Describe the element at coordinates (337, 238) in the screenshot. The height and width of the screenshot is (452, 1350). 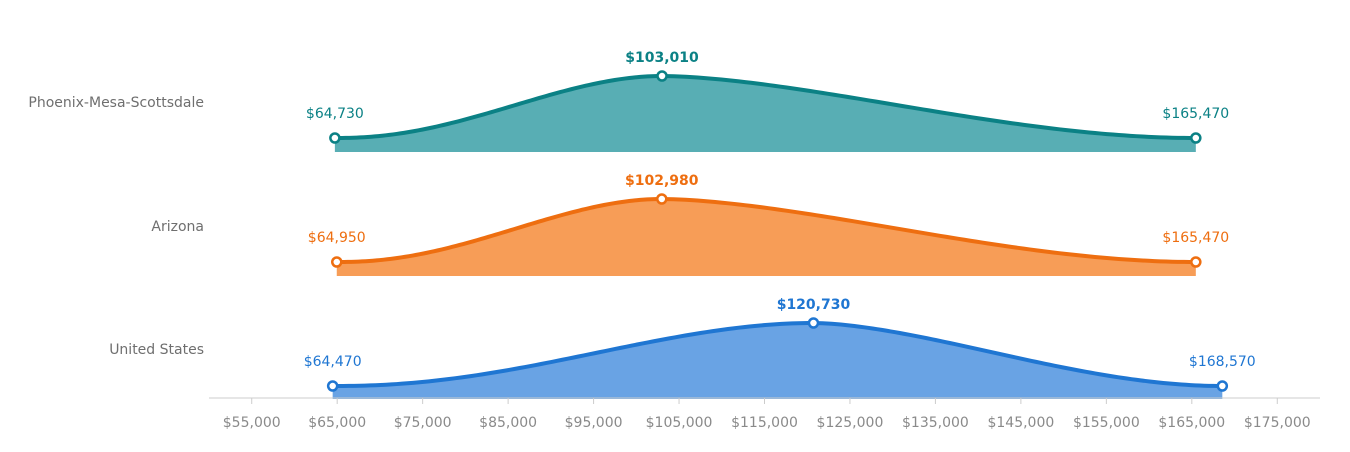
I see `min-label-arizona: $64,950` at that location.